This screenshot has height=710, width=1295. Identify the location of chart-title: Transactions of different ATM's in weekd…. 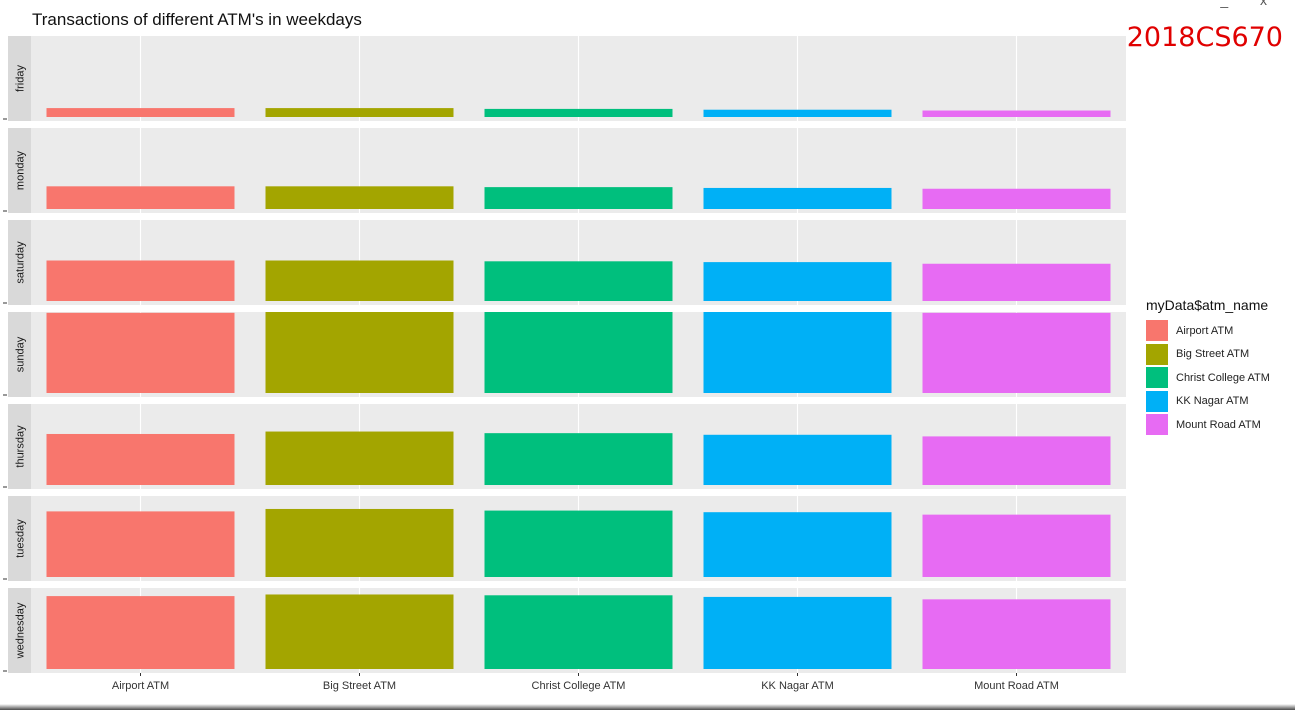
(197, 19).